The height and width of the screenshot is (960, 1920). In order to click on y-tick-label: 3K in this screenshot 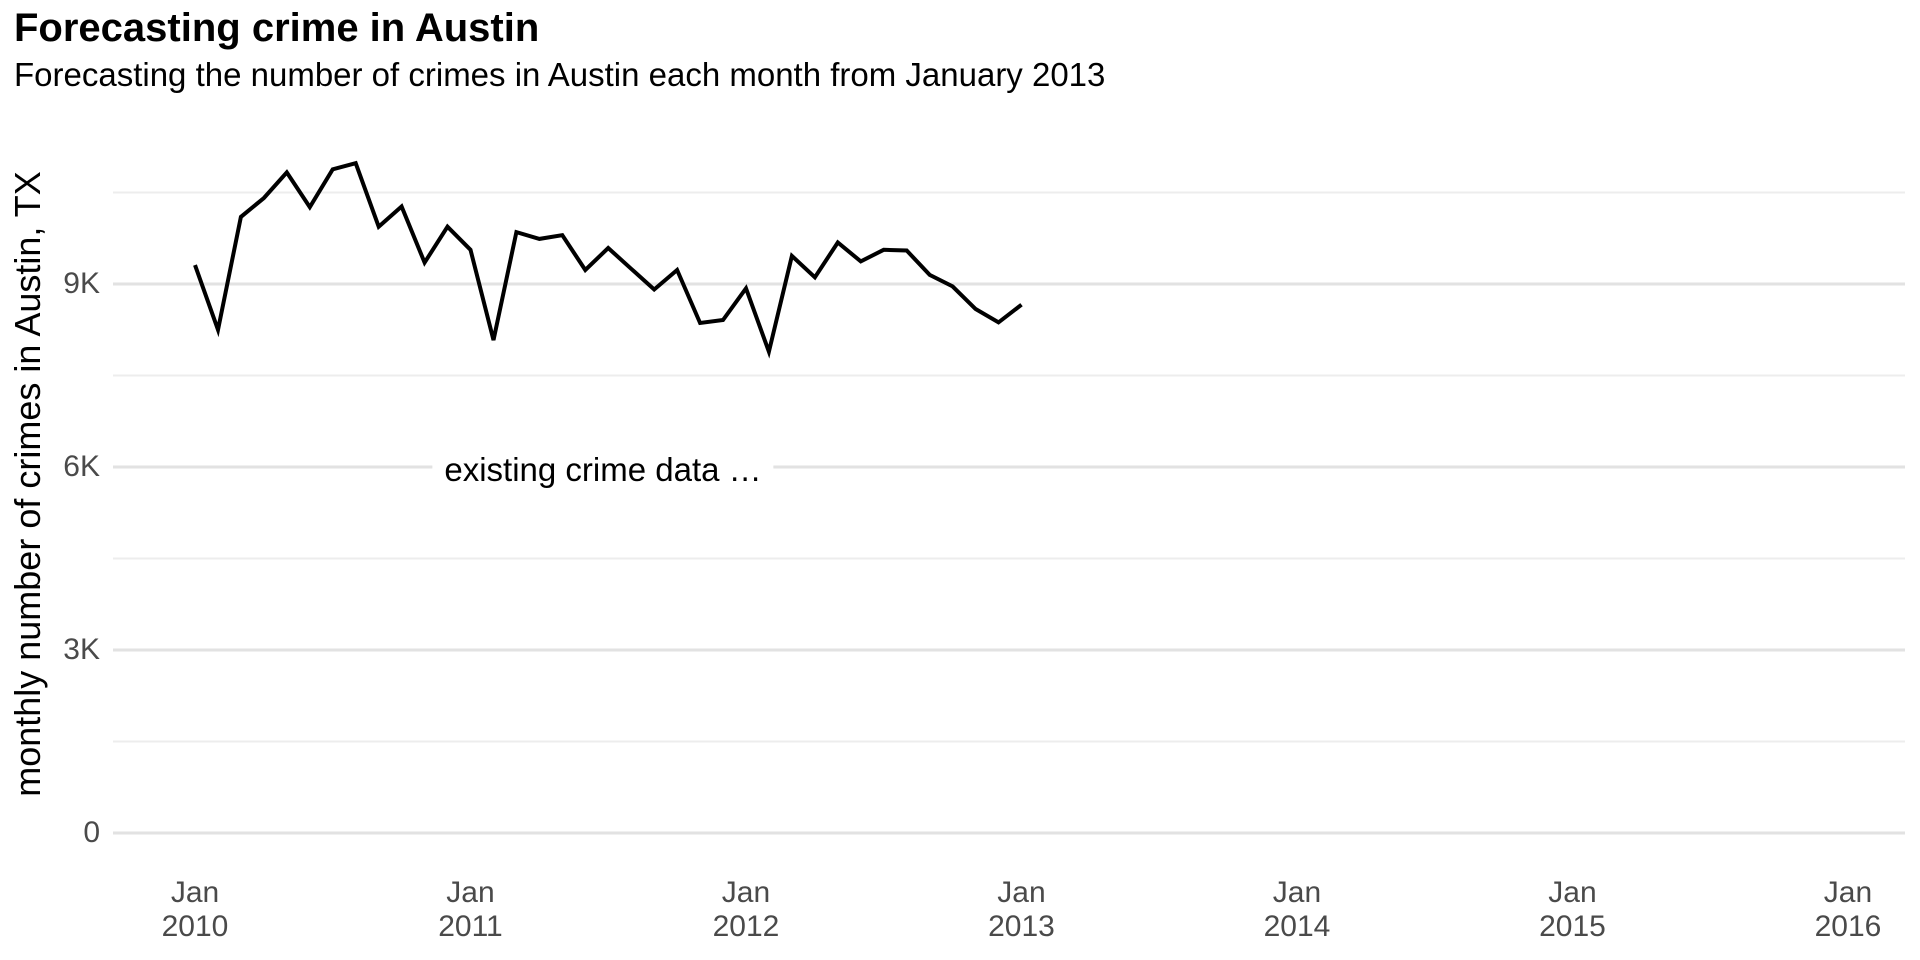, I will do `click(81, 649)`.